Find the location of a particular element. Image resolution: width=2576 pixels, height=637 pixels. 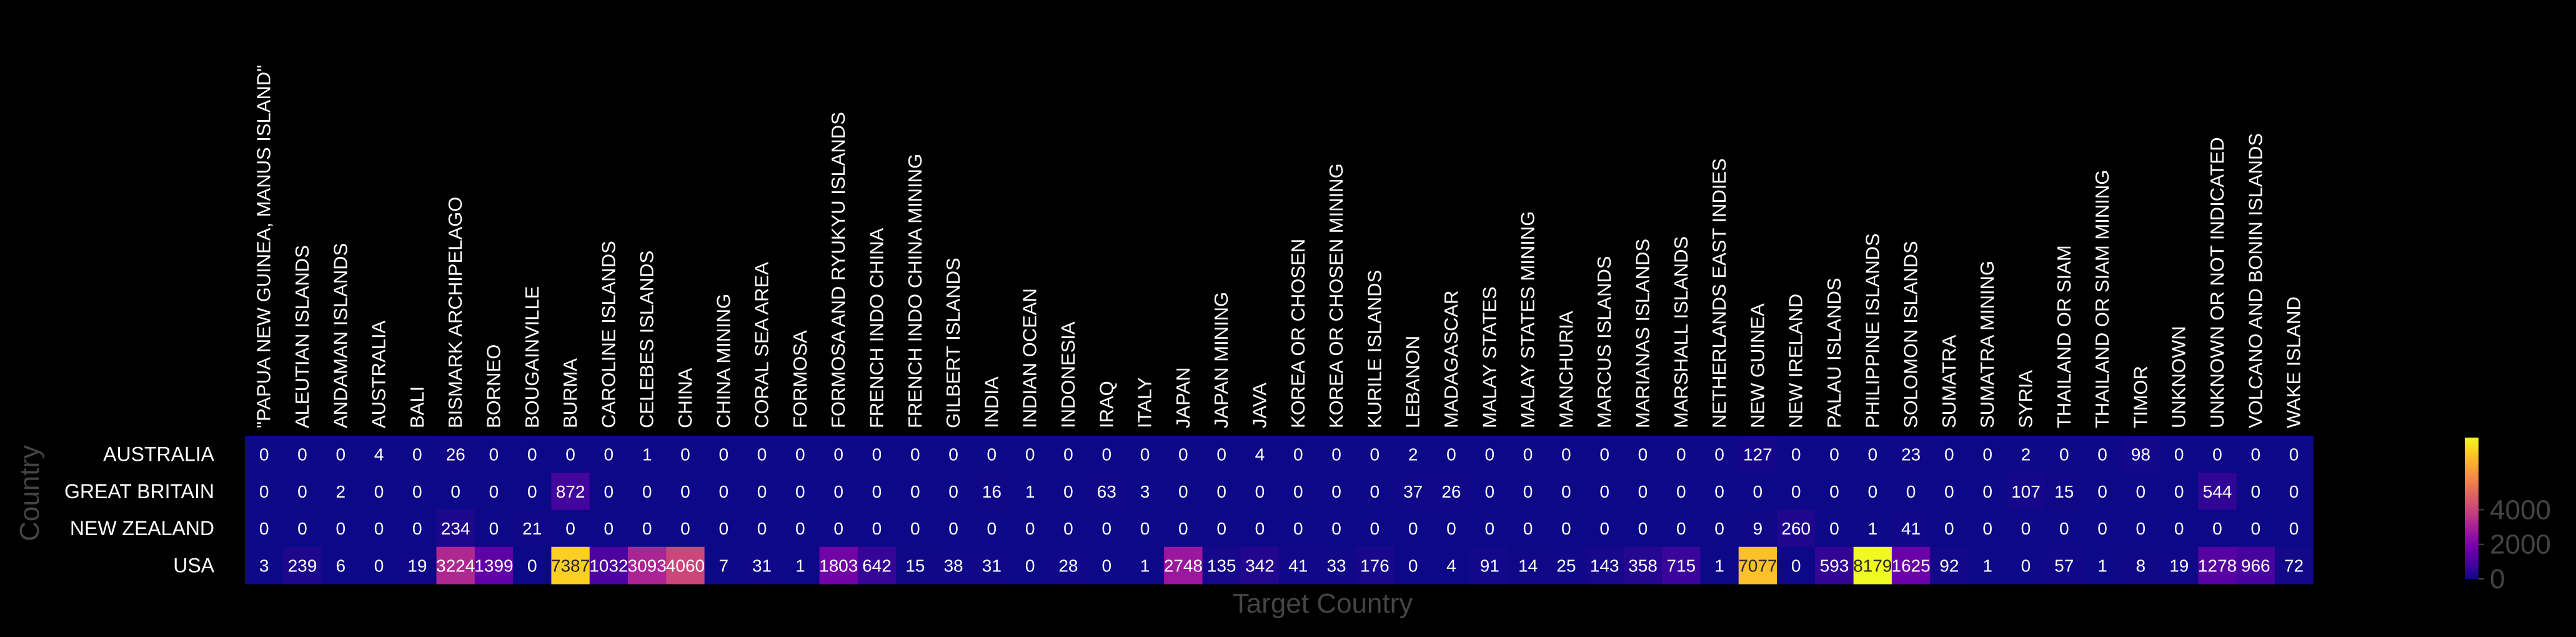

colorbar-tick-label: 2000 is located at coordinates (2520, 544).